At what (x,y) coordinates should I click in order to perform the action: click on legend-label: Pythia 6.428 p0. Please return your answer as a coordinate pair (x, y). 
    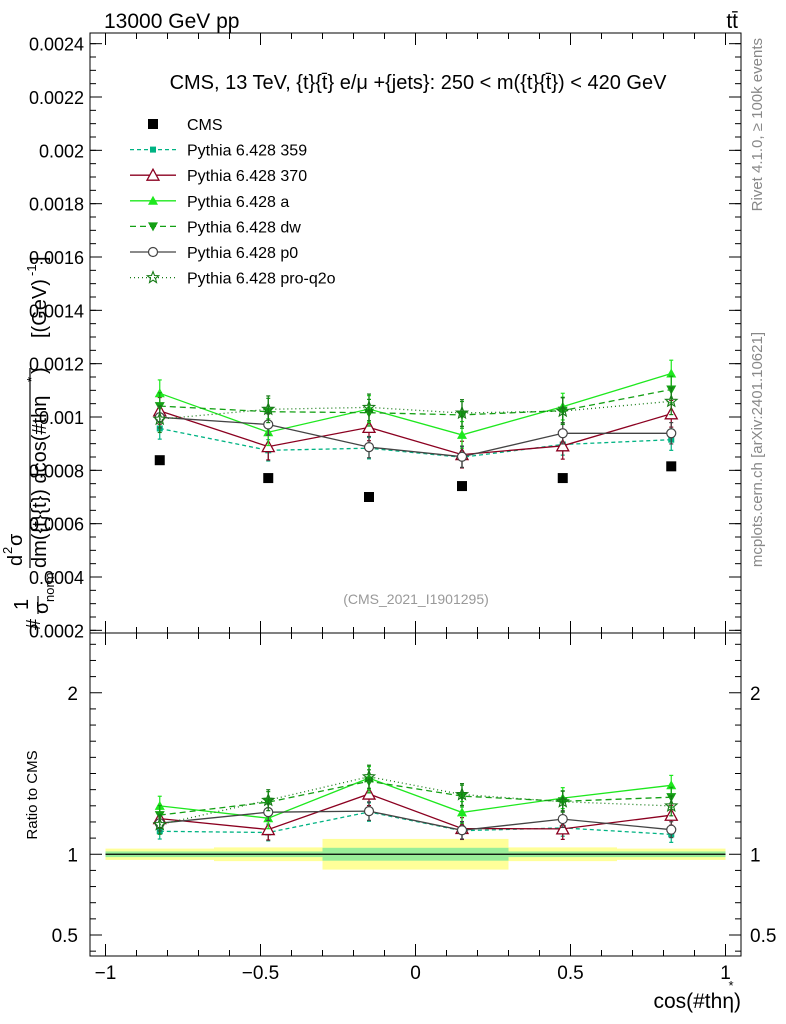
    Looking at the image, I should click on (242, 253).